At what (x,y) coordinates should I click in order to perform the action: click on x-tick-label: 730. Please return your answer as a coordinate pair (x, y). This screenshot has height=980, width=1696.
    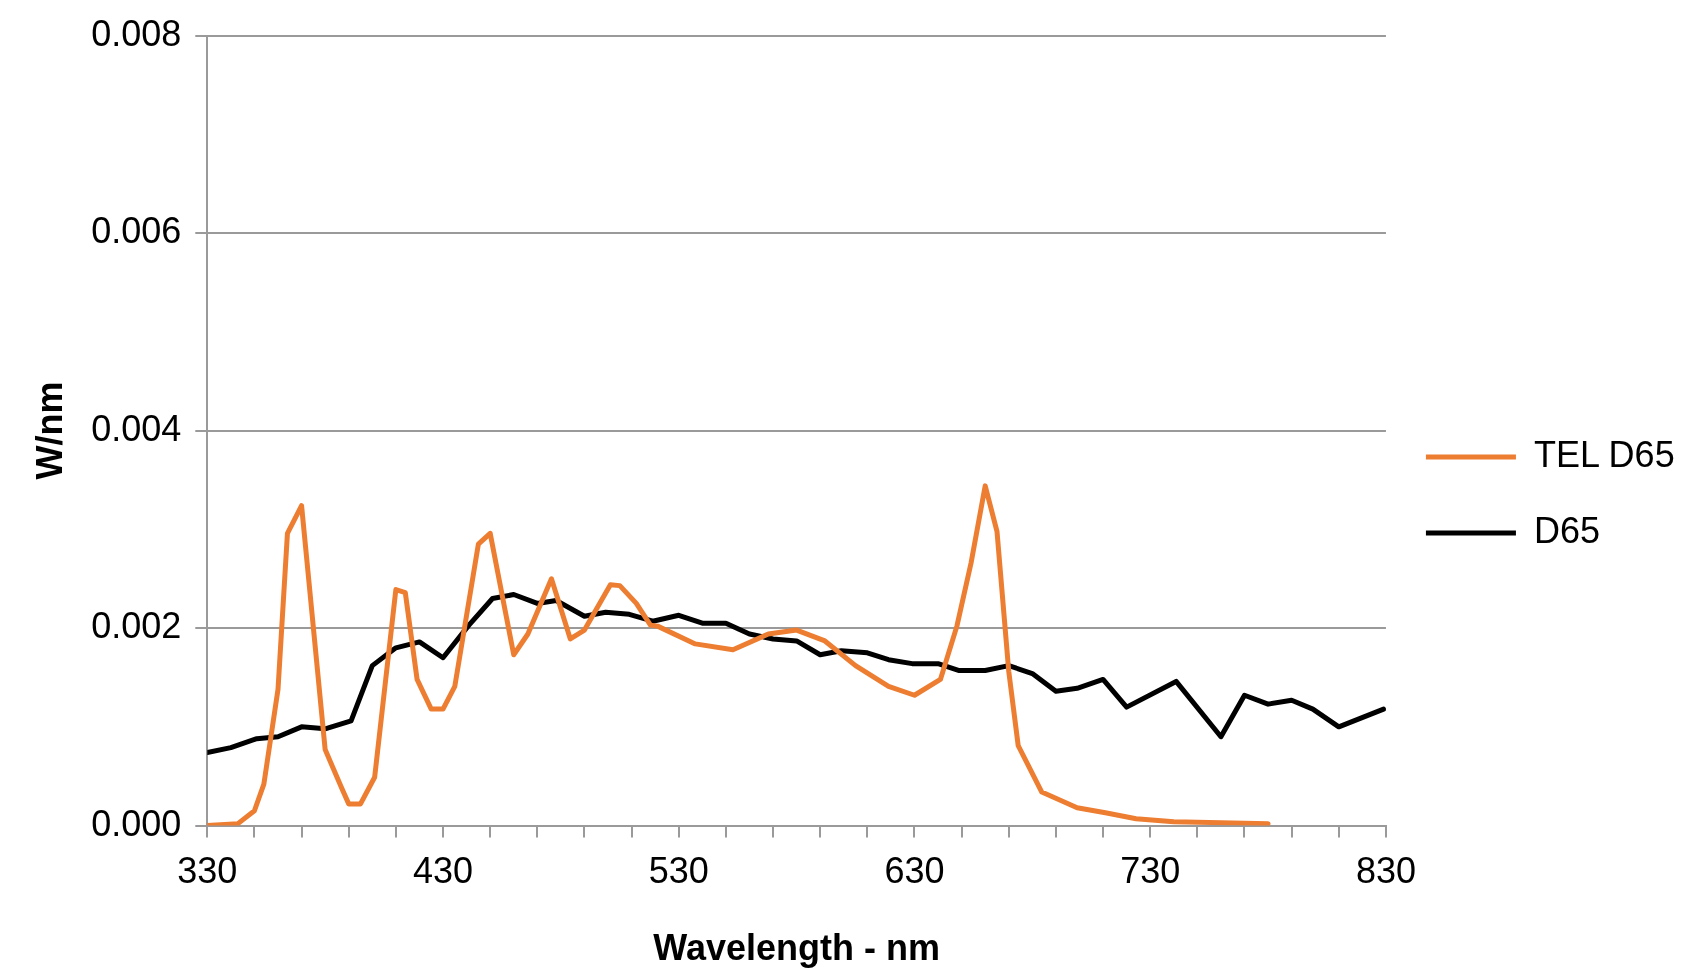
    Looking at the image, I should click on (1150, 871).